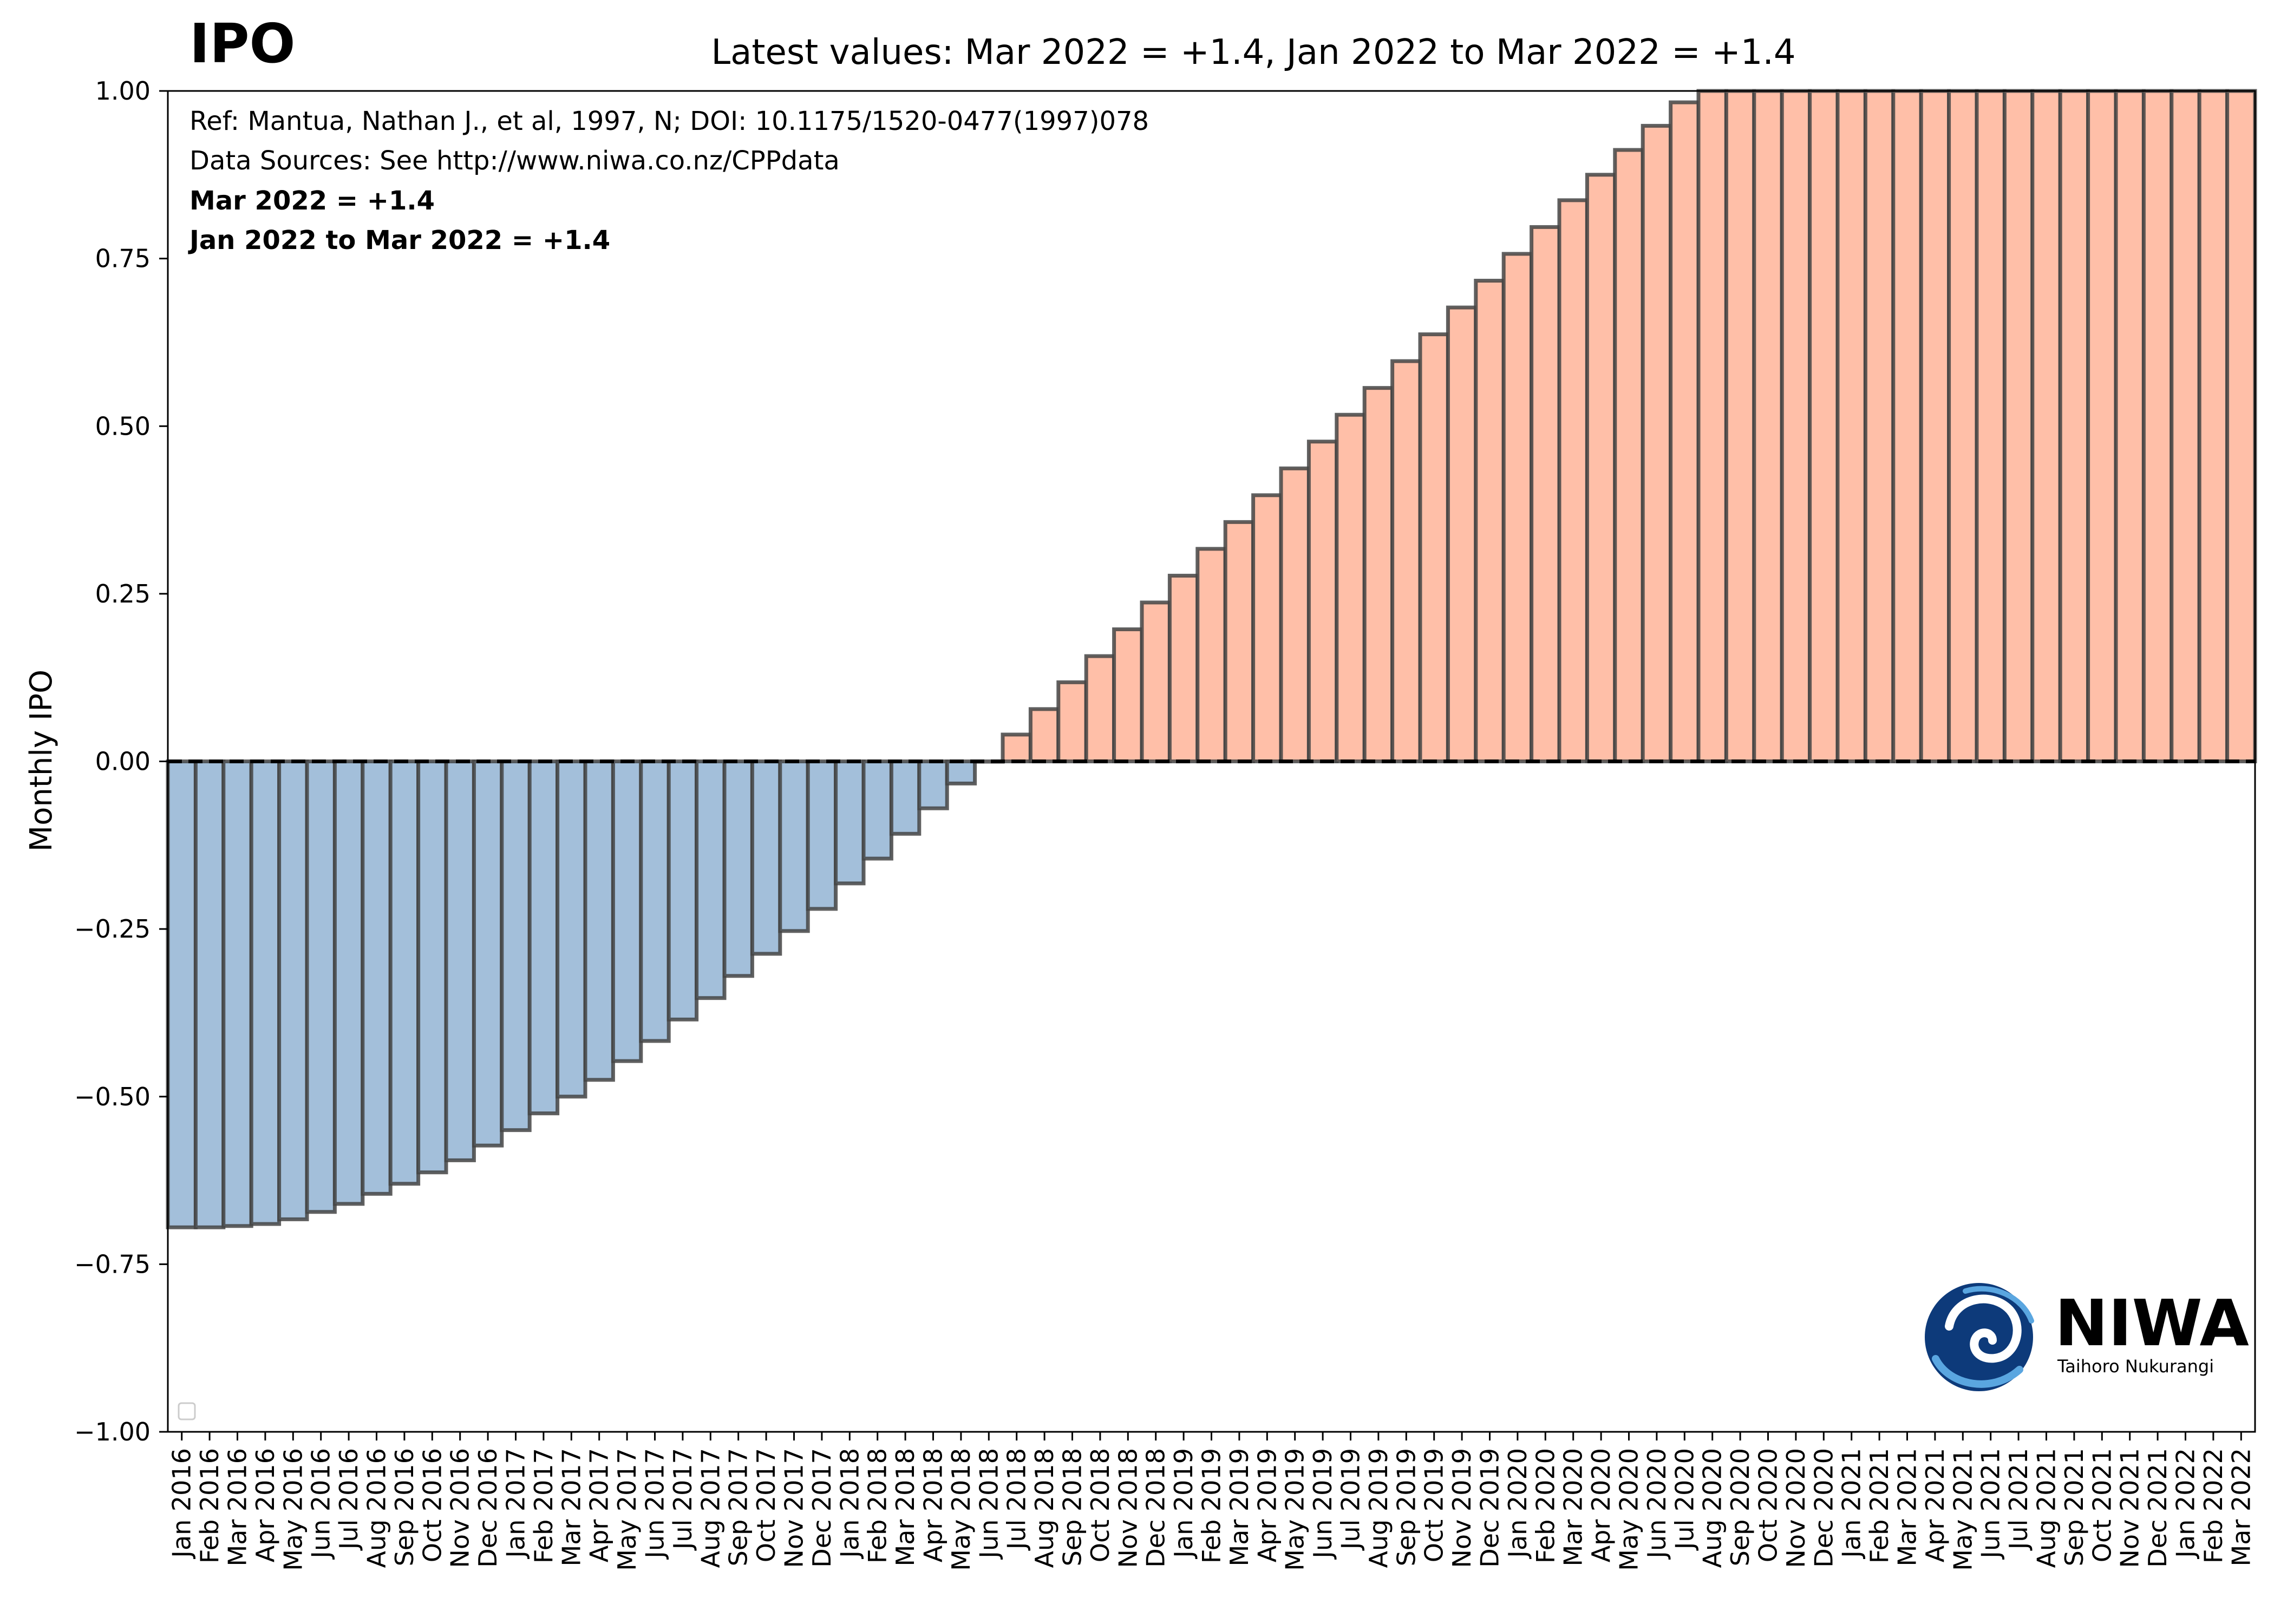 The width and height of the screenshot is (2274, 1624). Describe the element at coordinates (850, 1504) in the screenshot. I see `x-tick-label: Jan 2018` at that location.